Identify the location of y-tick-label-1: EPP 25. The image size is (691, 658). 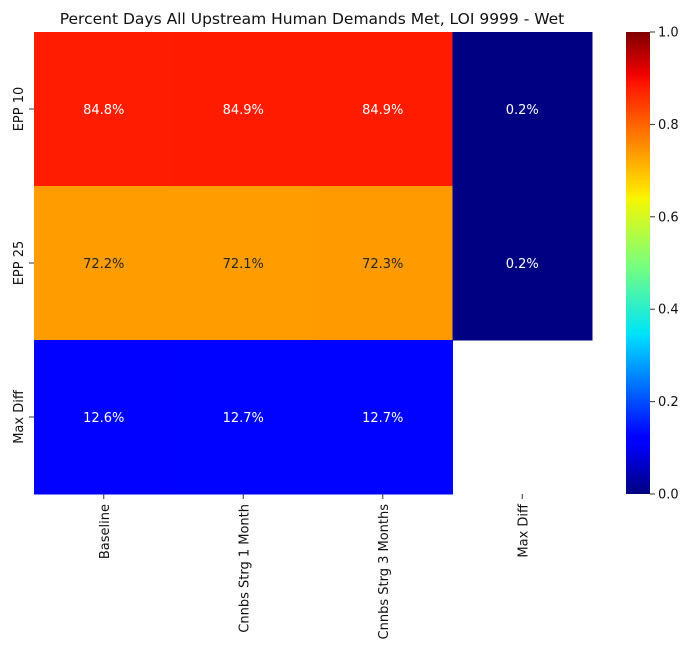
(19, 263).